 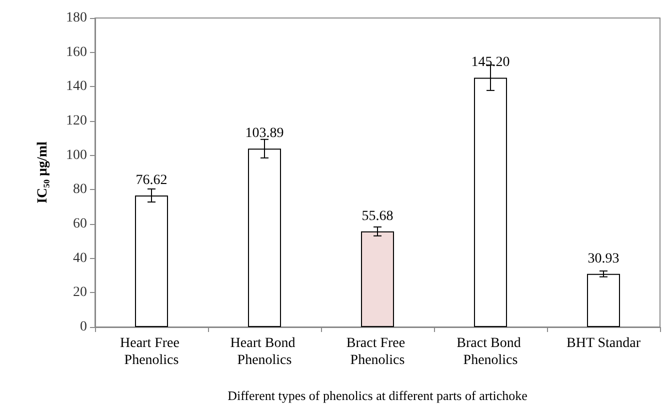 I want to click on y-tick-label: 160, so click(x=76, y=52).